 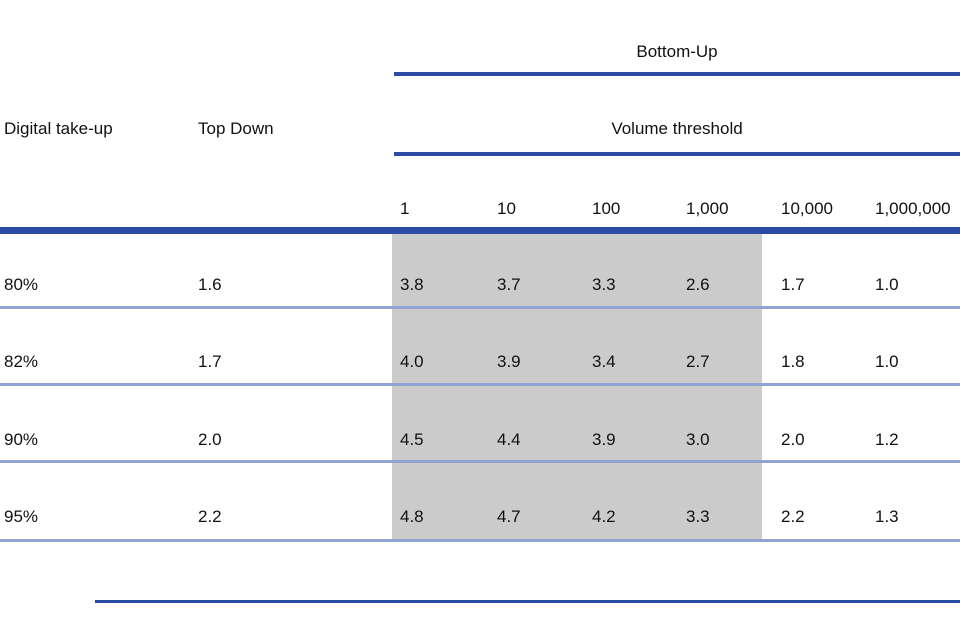 What do you see at coordinates (793, 284) in the screenshot?
I see `table-cell: 1.7` at bounding box center [793, 284].